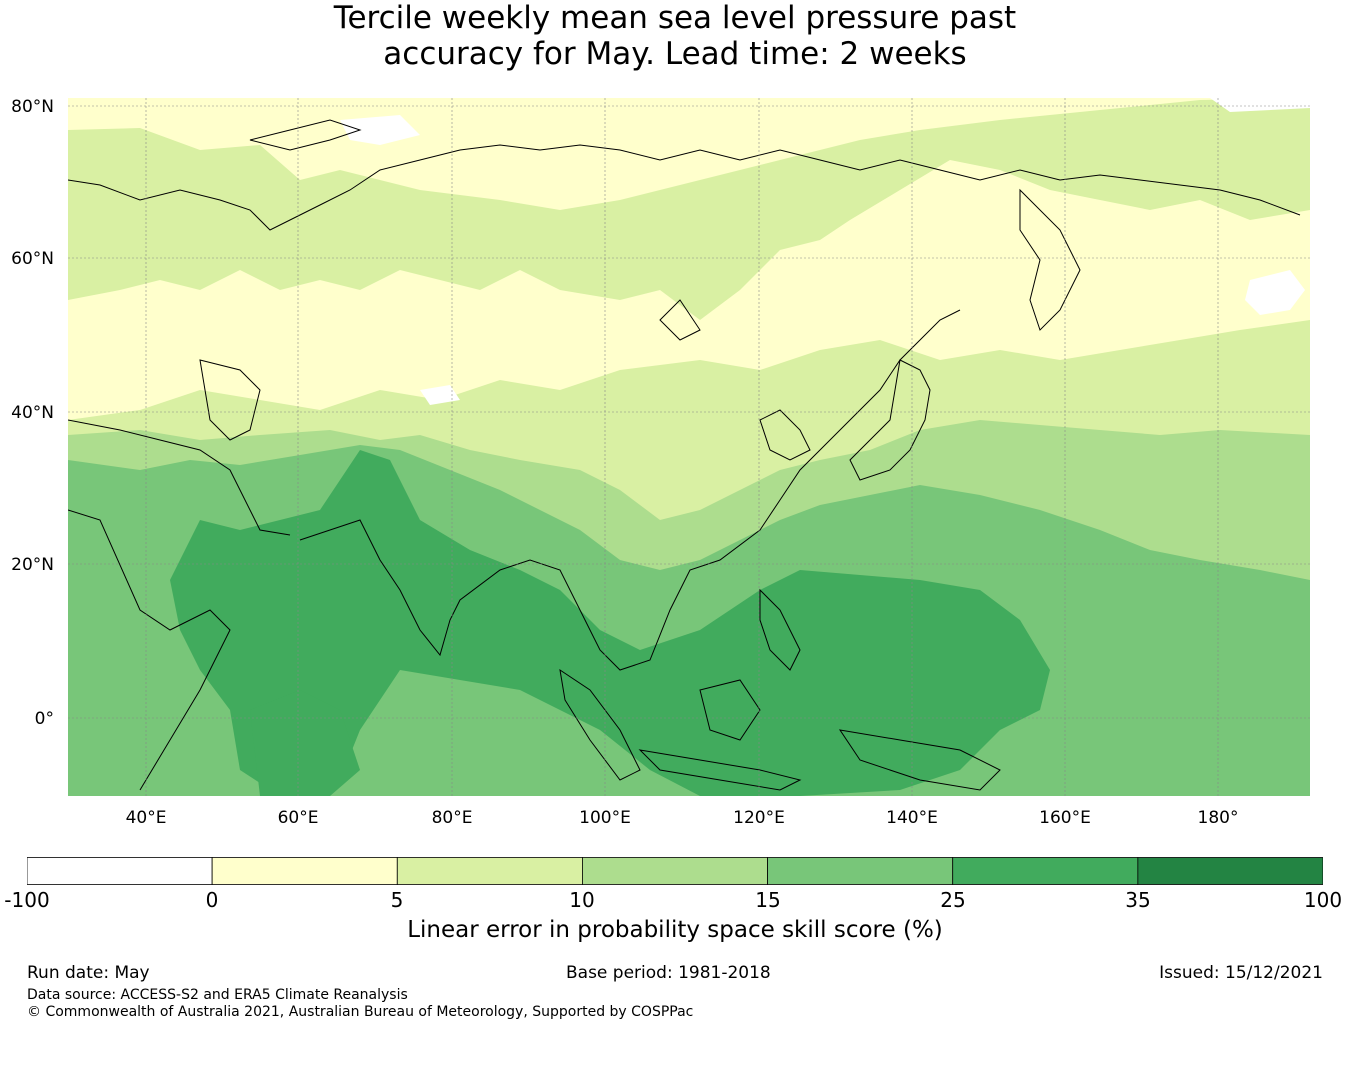  Describe the element at coordinates (668, 973) in the screenshot. I see `base-period: Base period: 1981-2018` at that location.